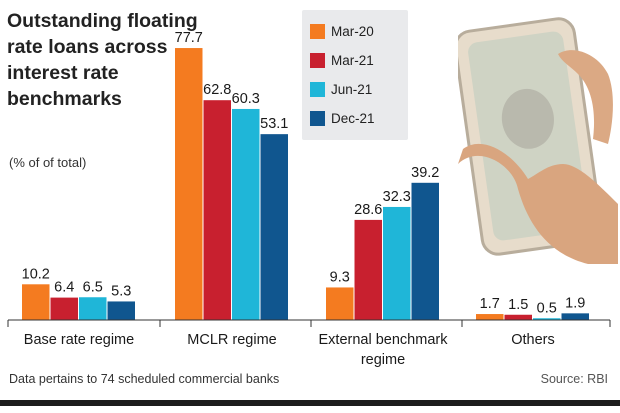 This screenshot has height=413, width=620. I want to click on legend-label-1: Mar-21, so click(352, 60).